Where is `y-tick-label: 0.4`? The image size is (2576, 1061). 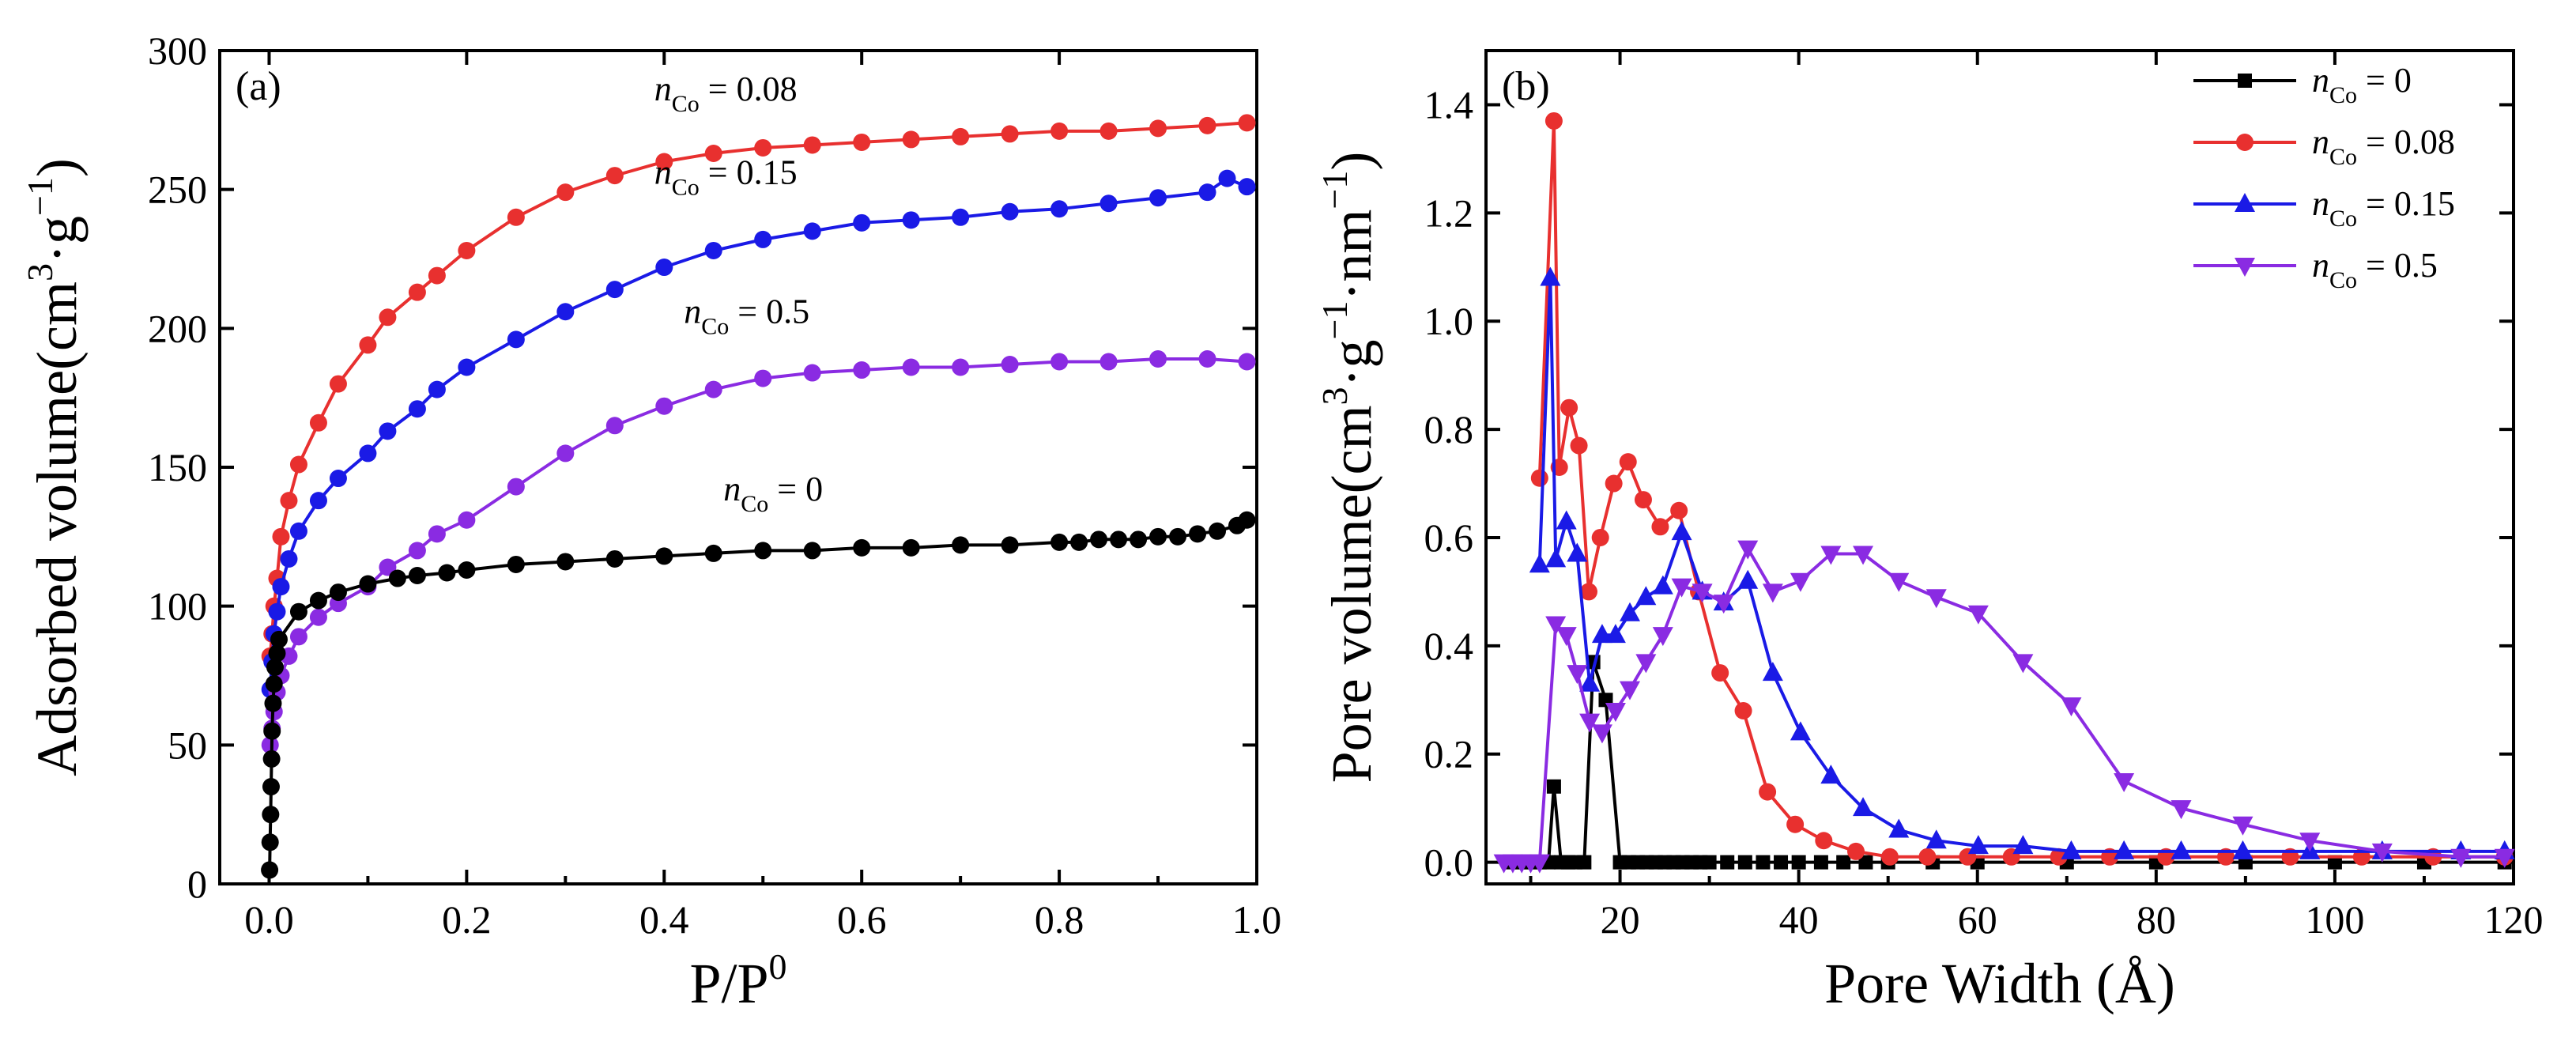
y-tick-label: 0.4 is located at coordinates (1449, 646).